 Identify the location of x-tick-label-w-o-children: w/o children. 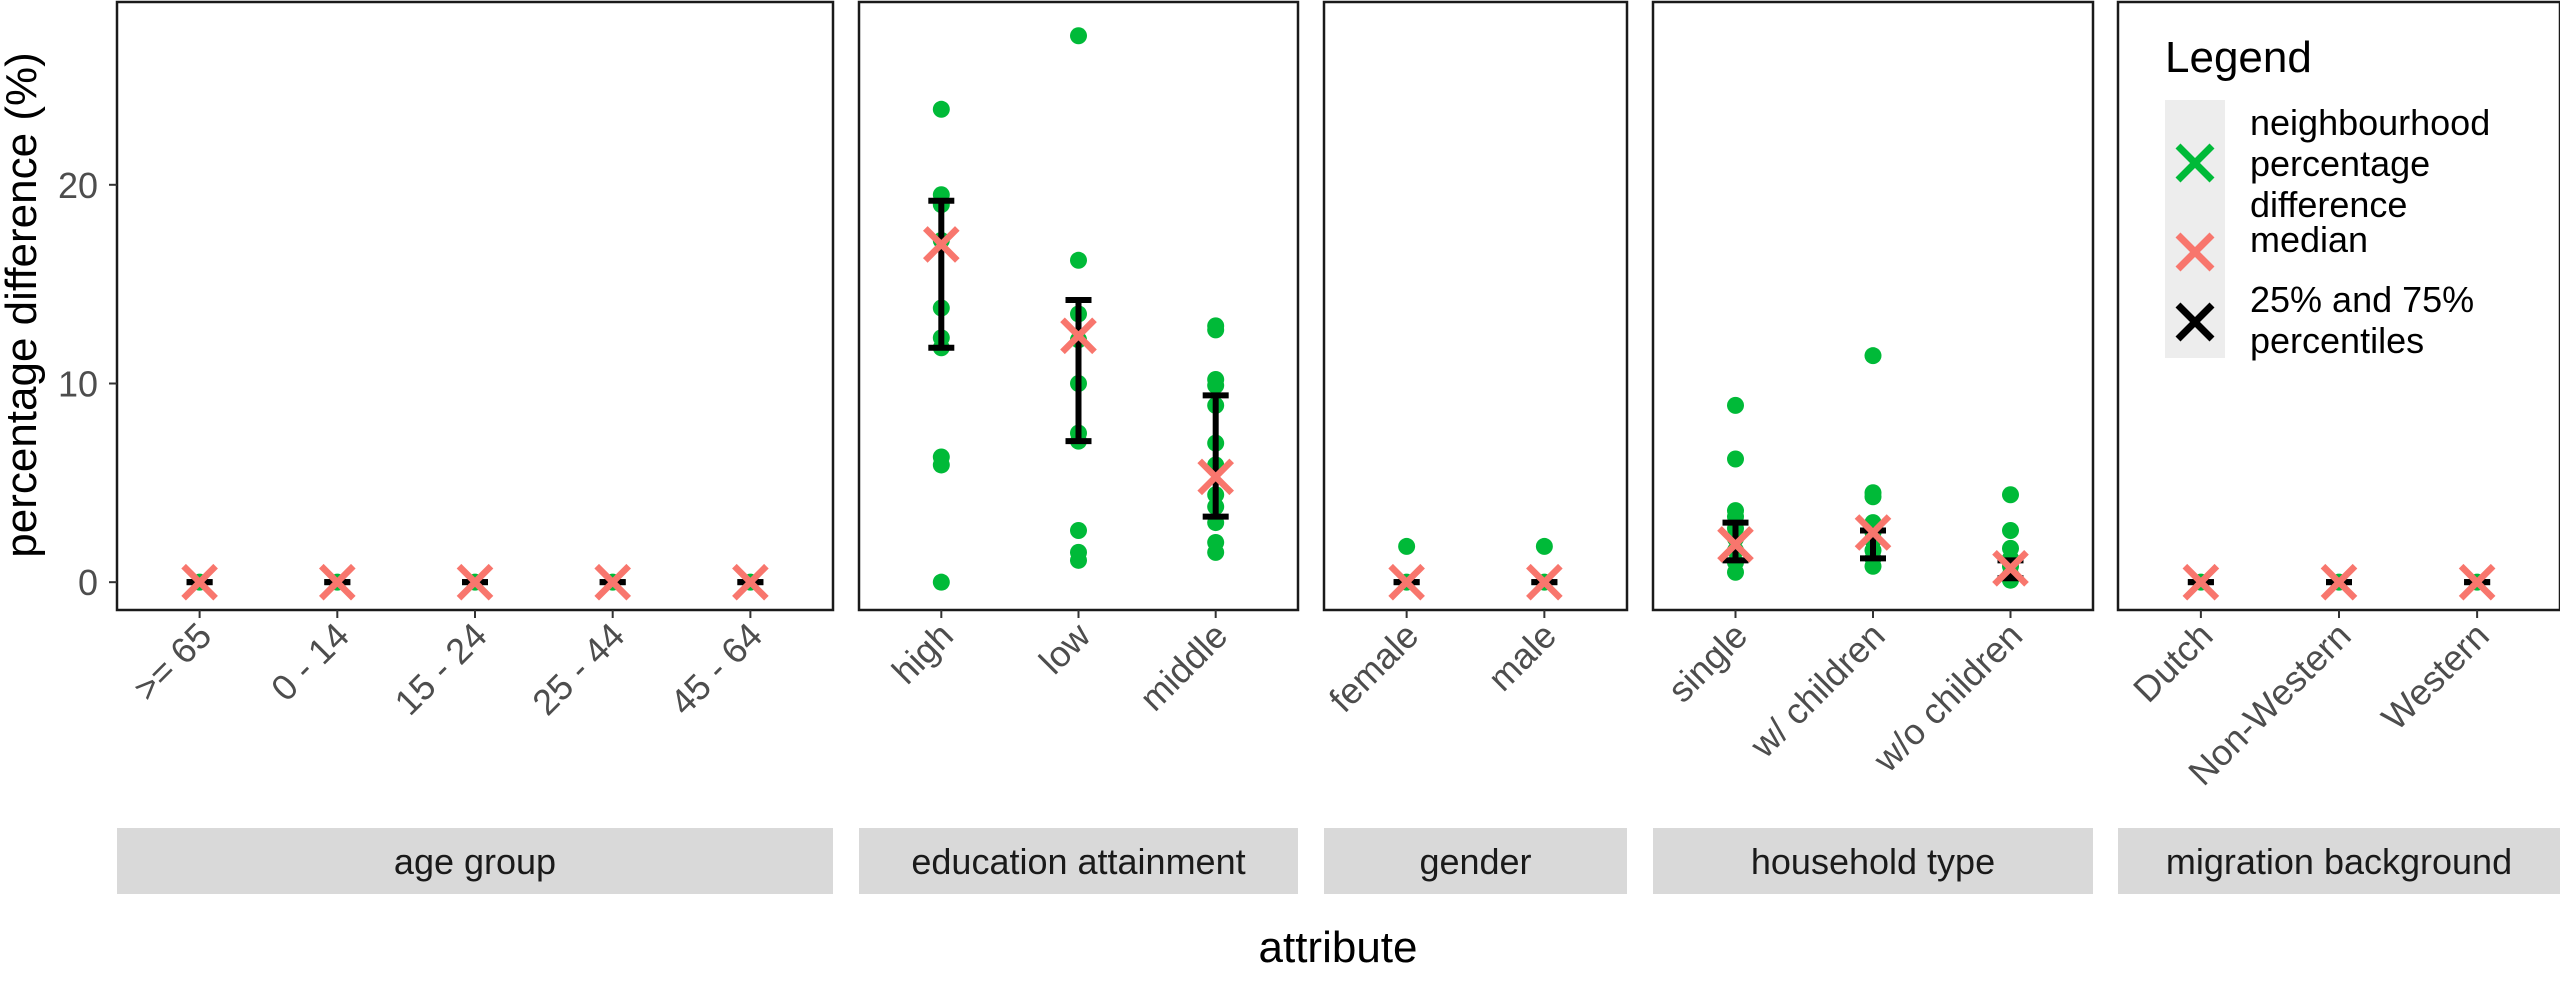
(1948, 698).